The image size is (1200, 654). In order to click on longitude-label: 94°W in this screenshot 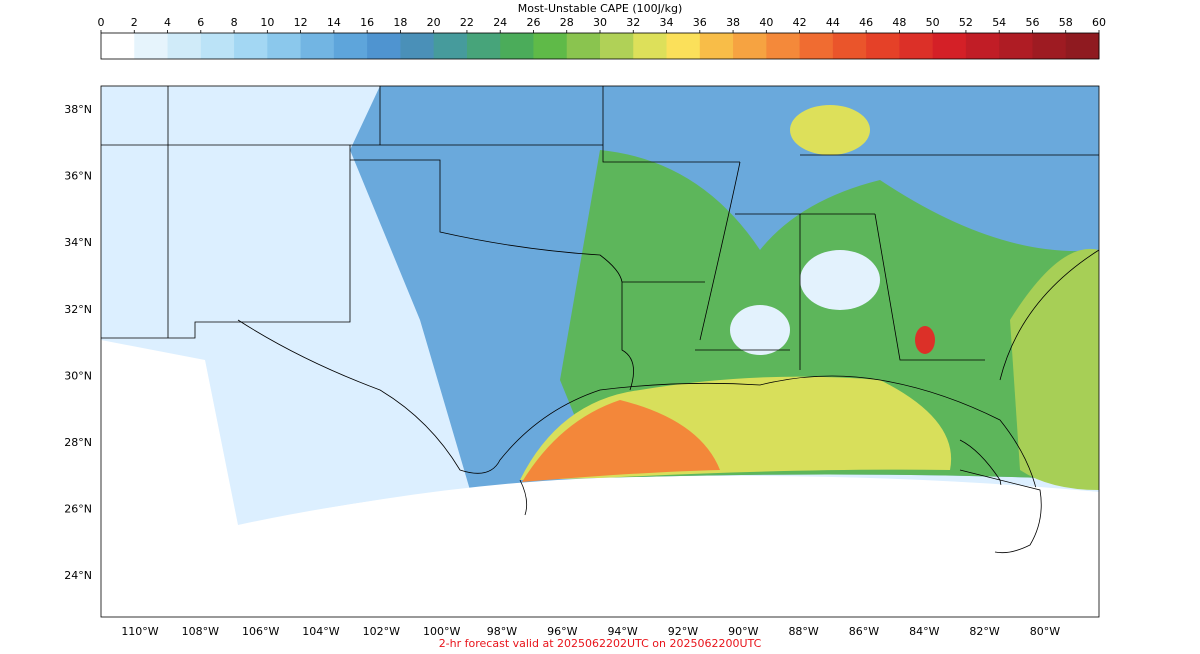, I will do `click(622, 631)`.